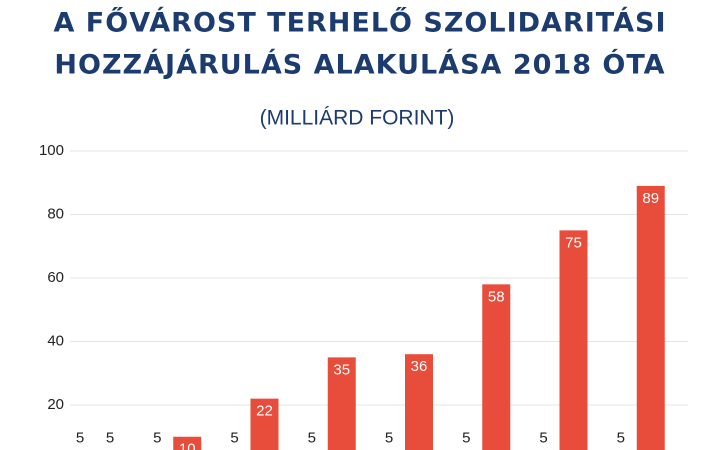 Image resolution: width=720 pixels, height=450 pixels. I want to click on value-label: 36, so click(419, 366).